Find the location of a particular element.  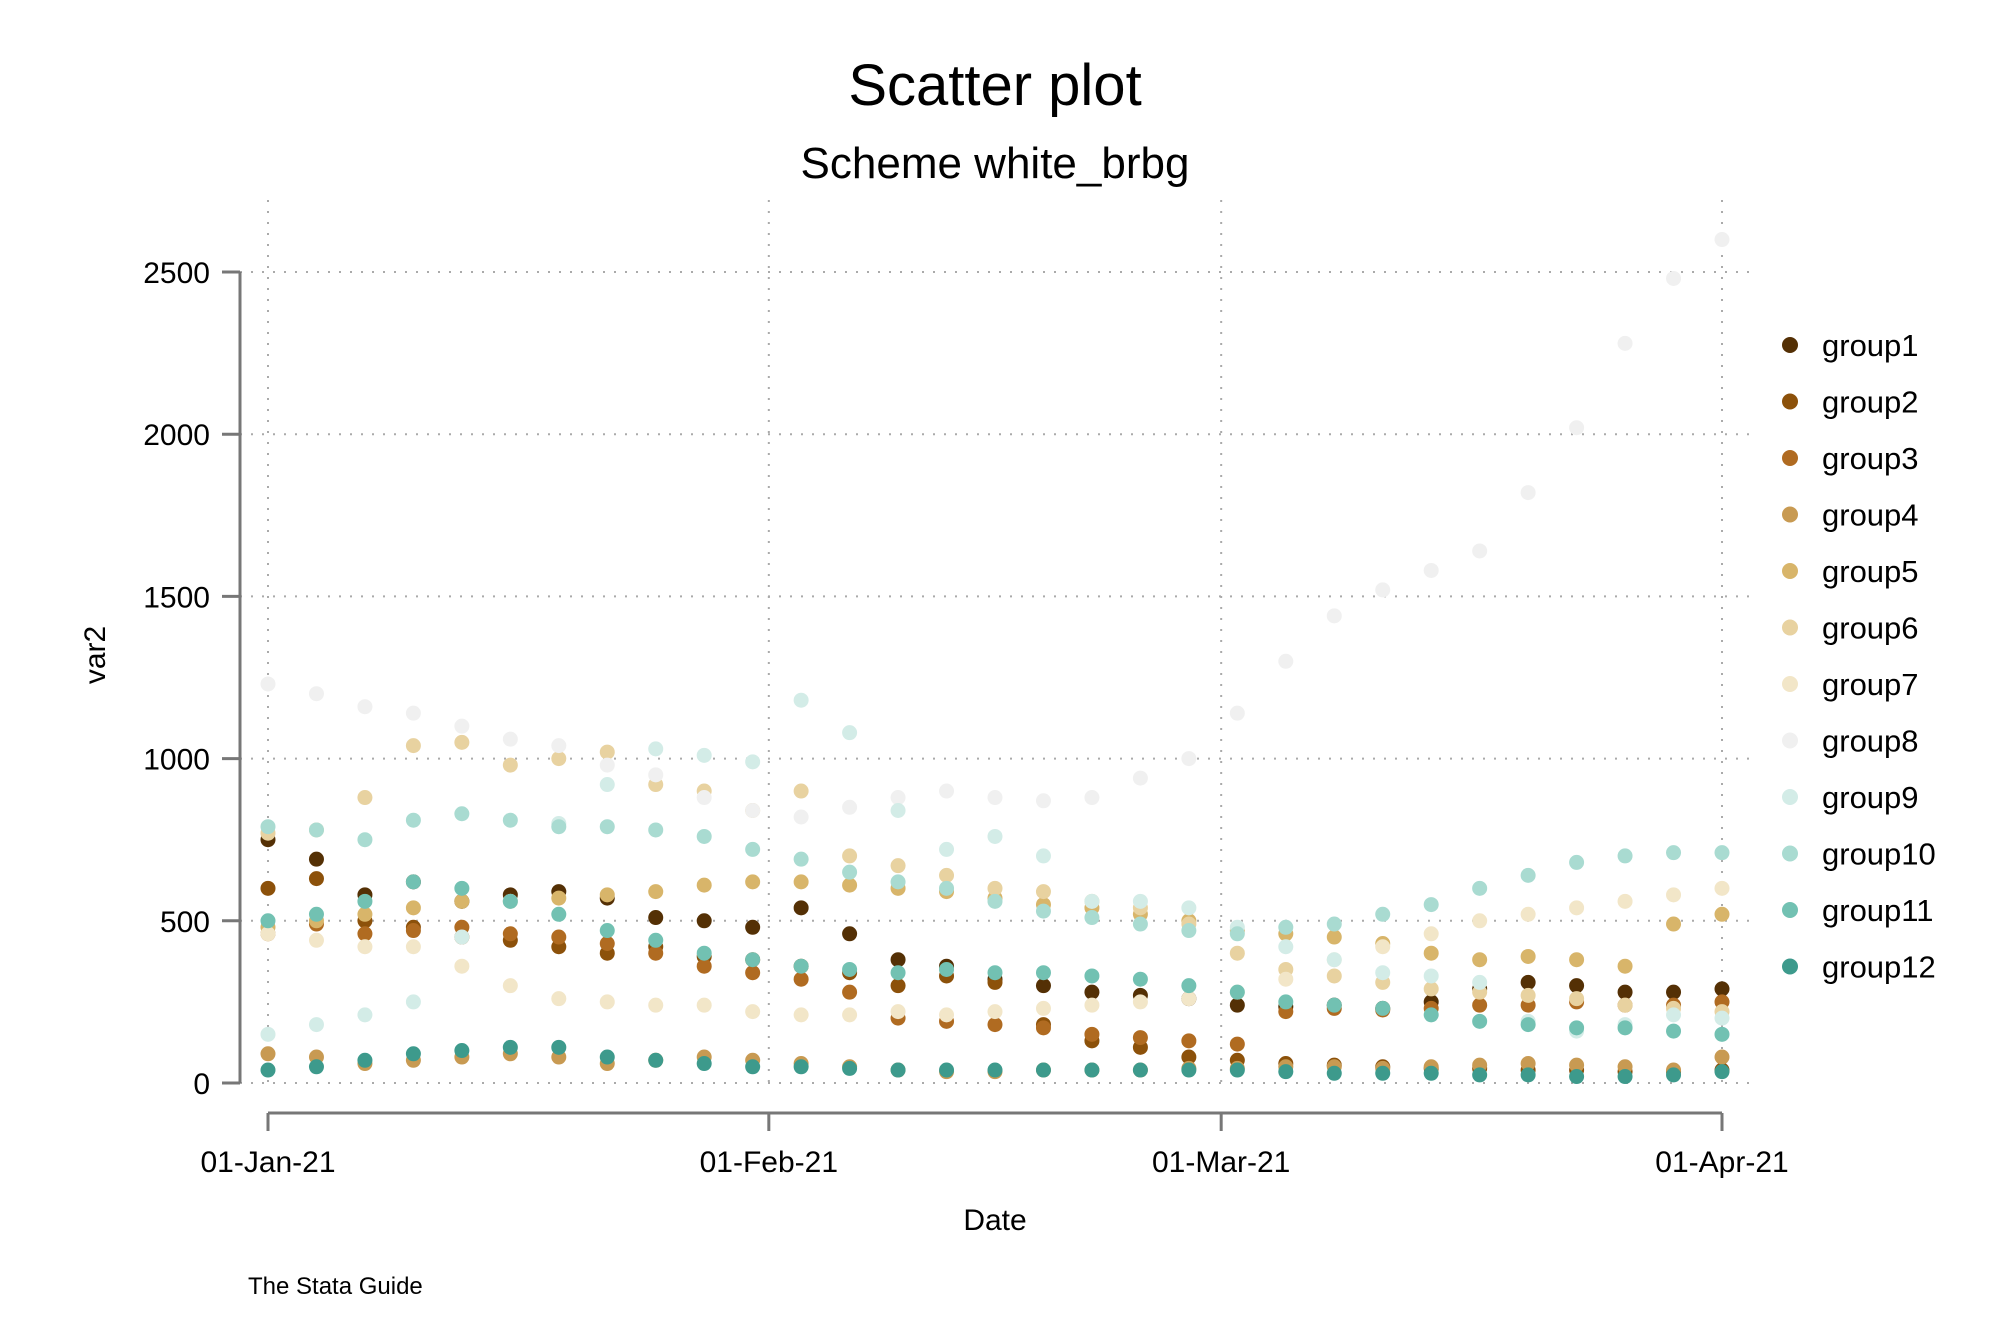

x-tick-label: 01-Mar-21 is located at coordinates (1221, 1162).